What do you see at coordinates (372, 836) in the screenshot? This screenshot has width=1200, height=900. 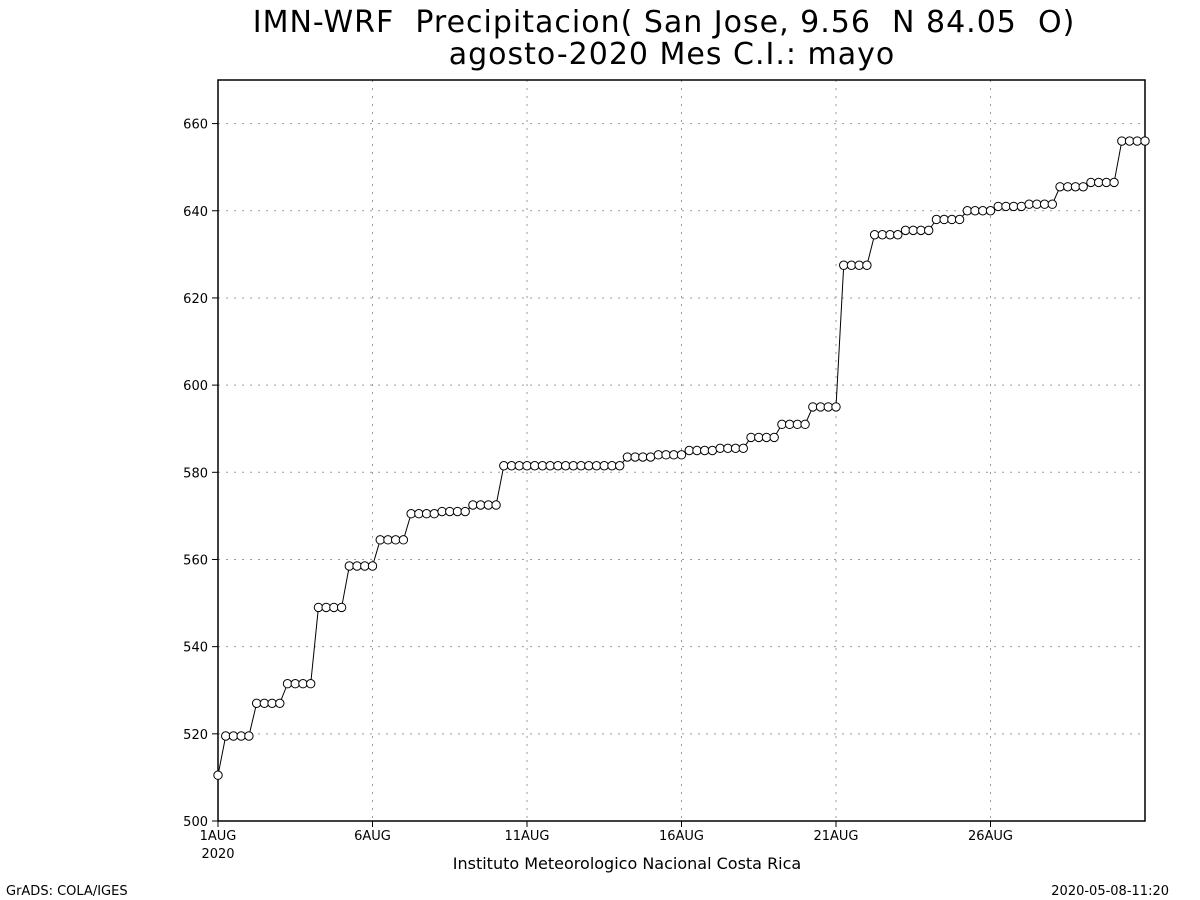 I see `x-tick-label: 6AUG` at bounding box center [372, 836].